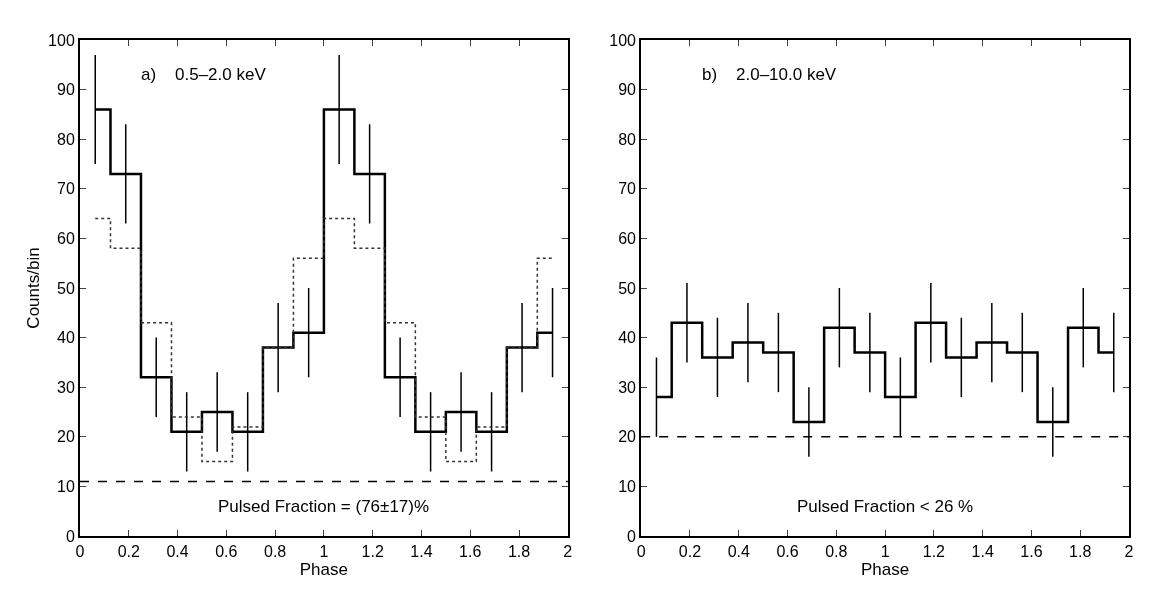 This screenshot has height=606, width=1159. I want to click on annotation: b) 2.0–10.0 keV, so click(769, 74).